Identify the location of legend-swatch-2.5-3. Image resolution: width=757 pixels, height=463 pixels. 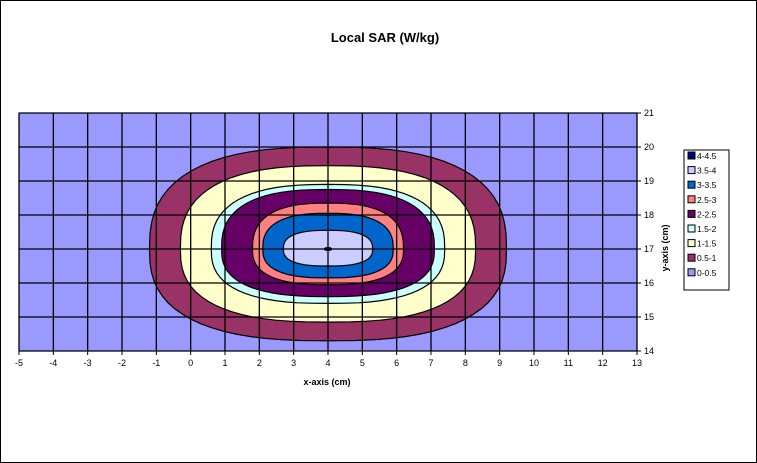
(691, 199).